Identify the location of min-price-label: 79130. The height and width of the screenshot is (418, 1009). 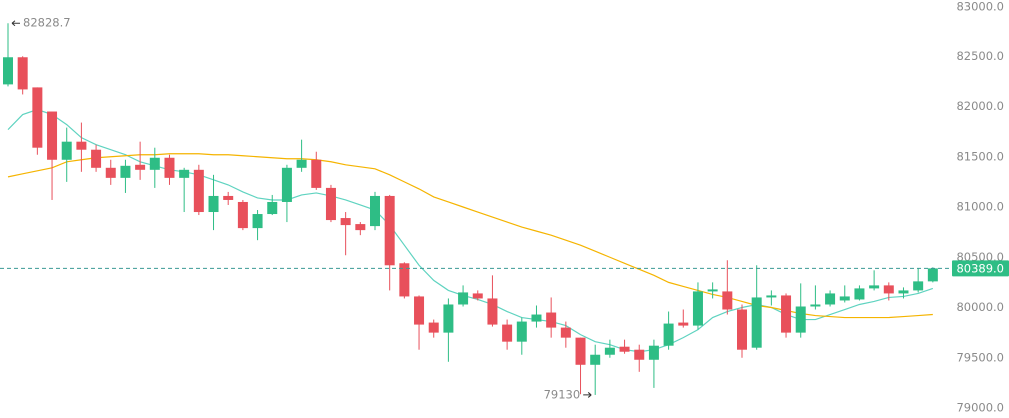
(562, 394).